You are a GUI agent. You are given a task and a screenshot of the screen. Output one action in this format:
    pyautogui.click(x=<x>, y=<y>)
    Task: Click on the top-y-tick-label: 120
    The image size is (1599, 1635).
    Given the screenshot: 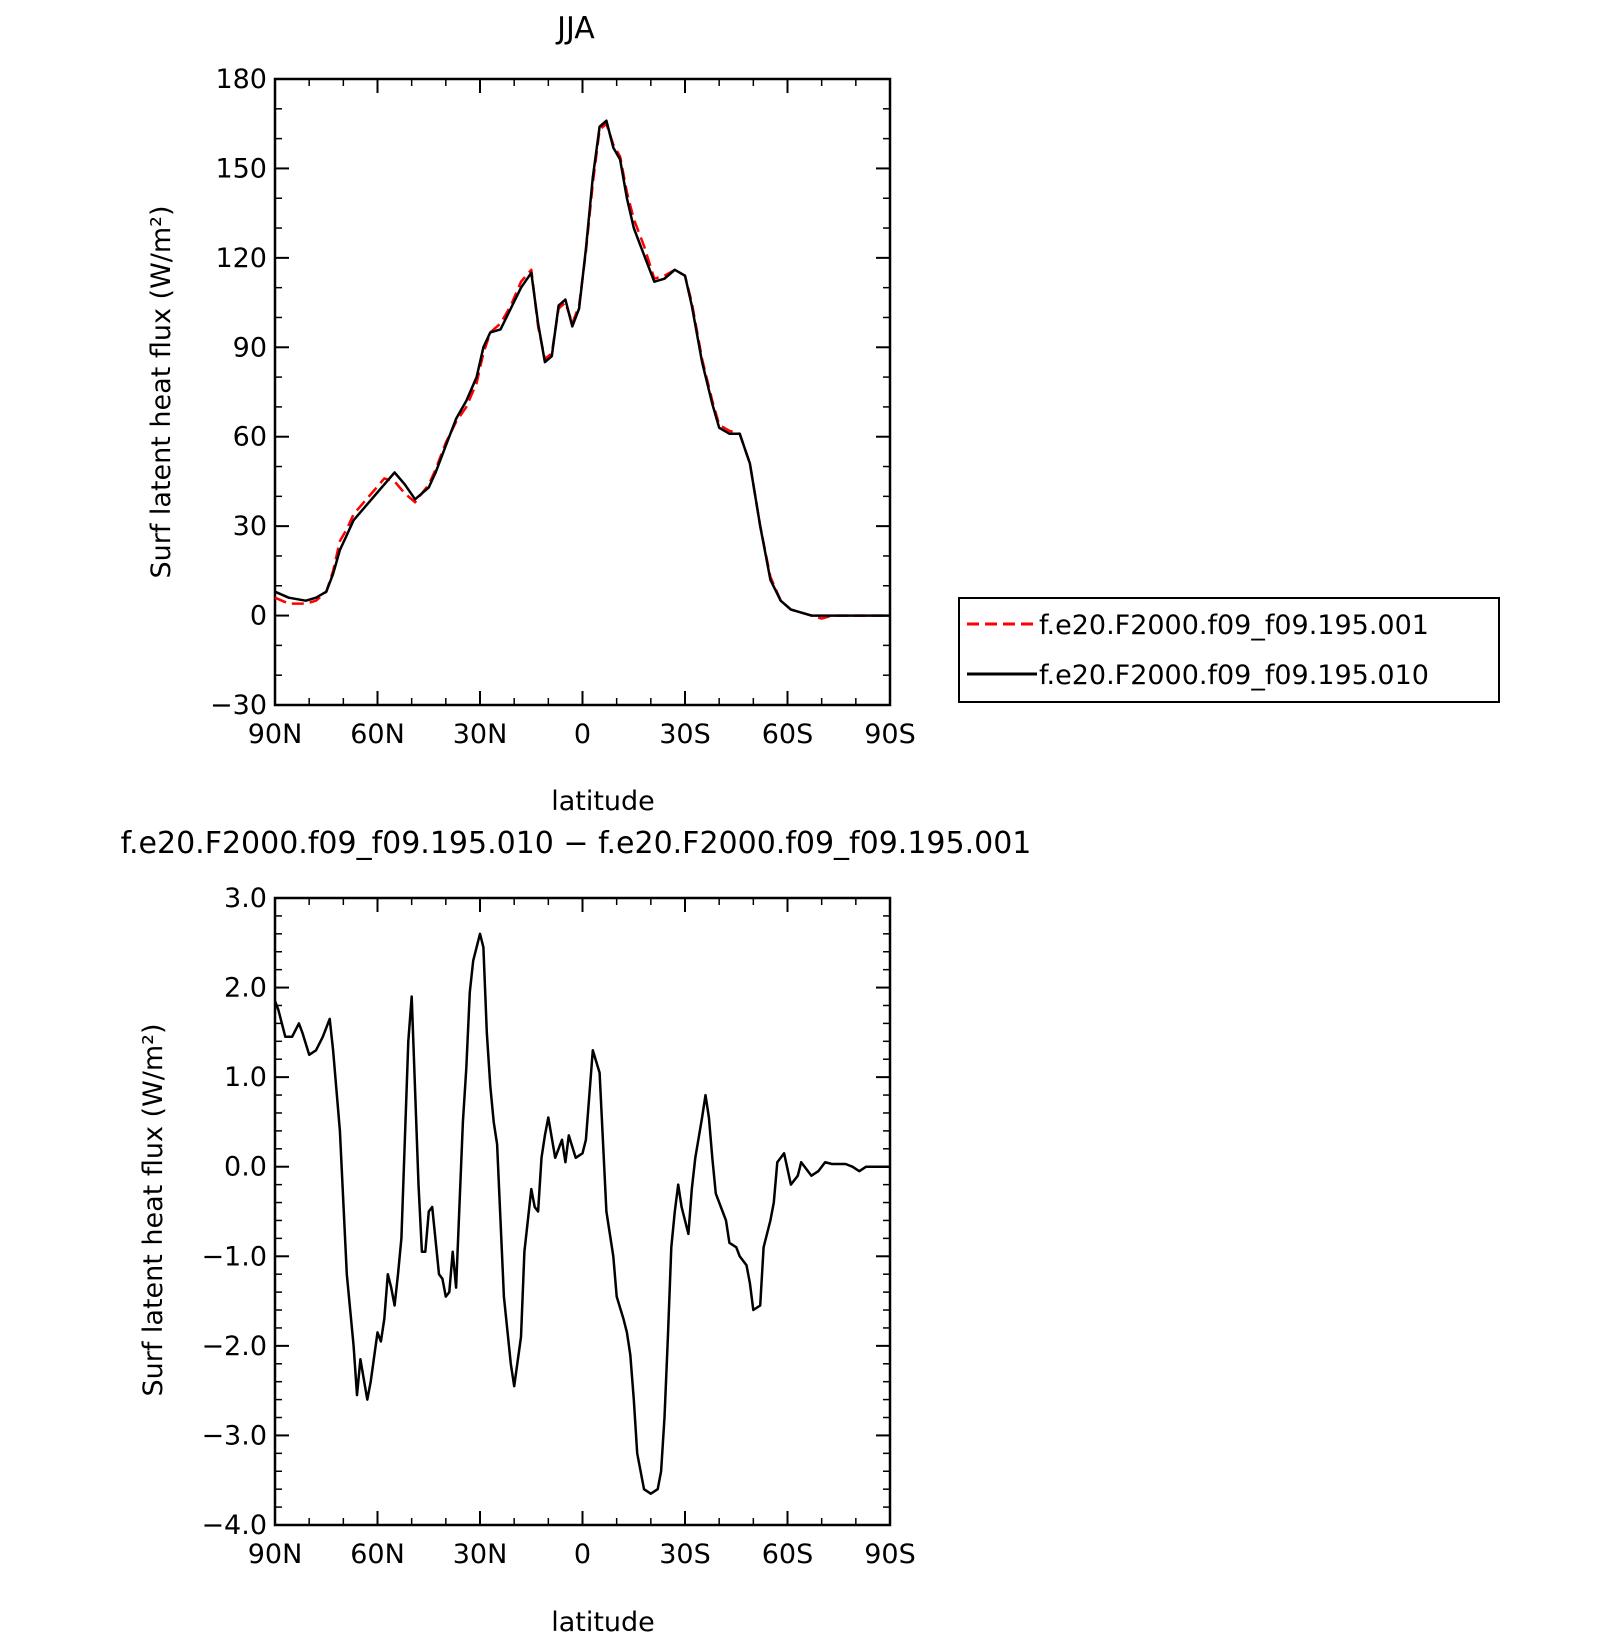 What is the action you would take?
    pyautogui.click(x=241, y=258)
    